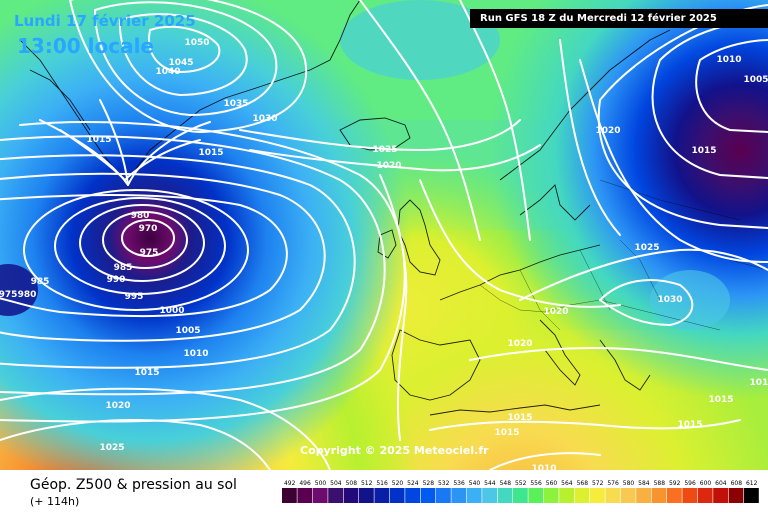 The height and width of the screenshot is (512, 768). Describe the element at coordinates (506, 483) in the screenshot. I see `scale-label: 548` at that location.